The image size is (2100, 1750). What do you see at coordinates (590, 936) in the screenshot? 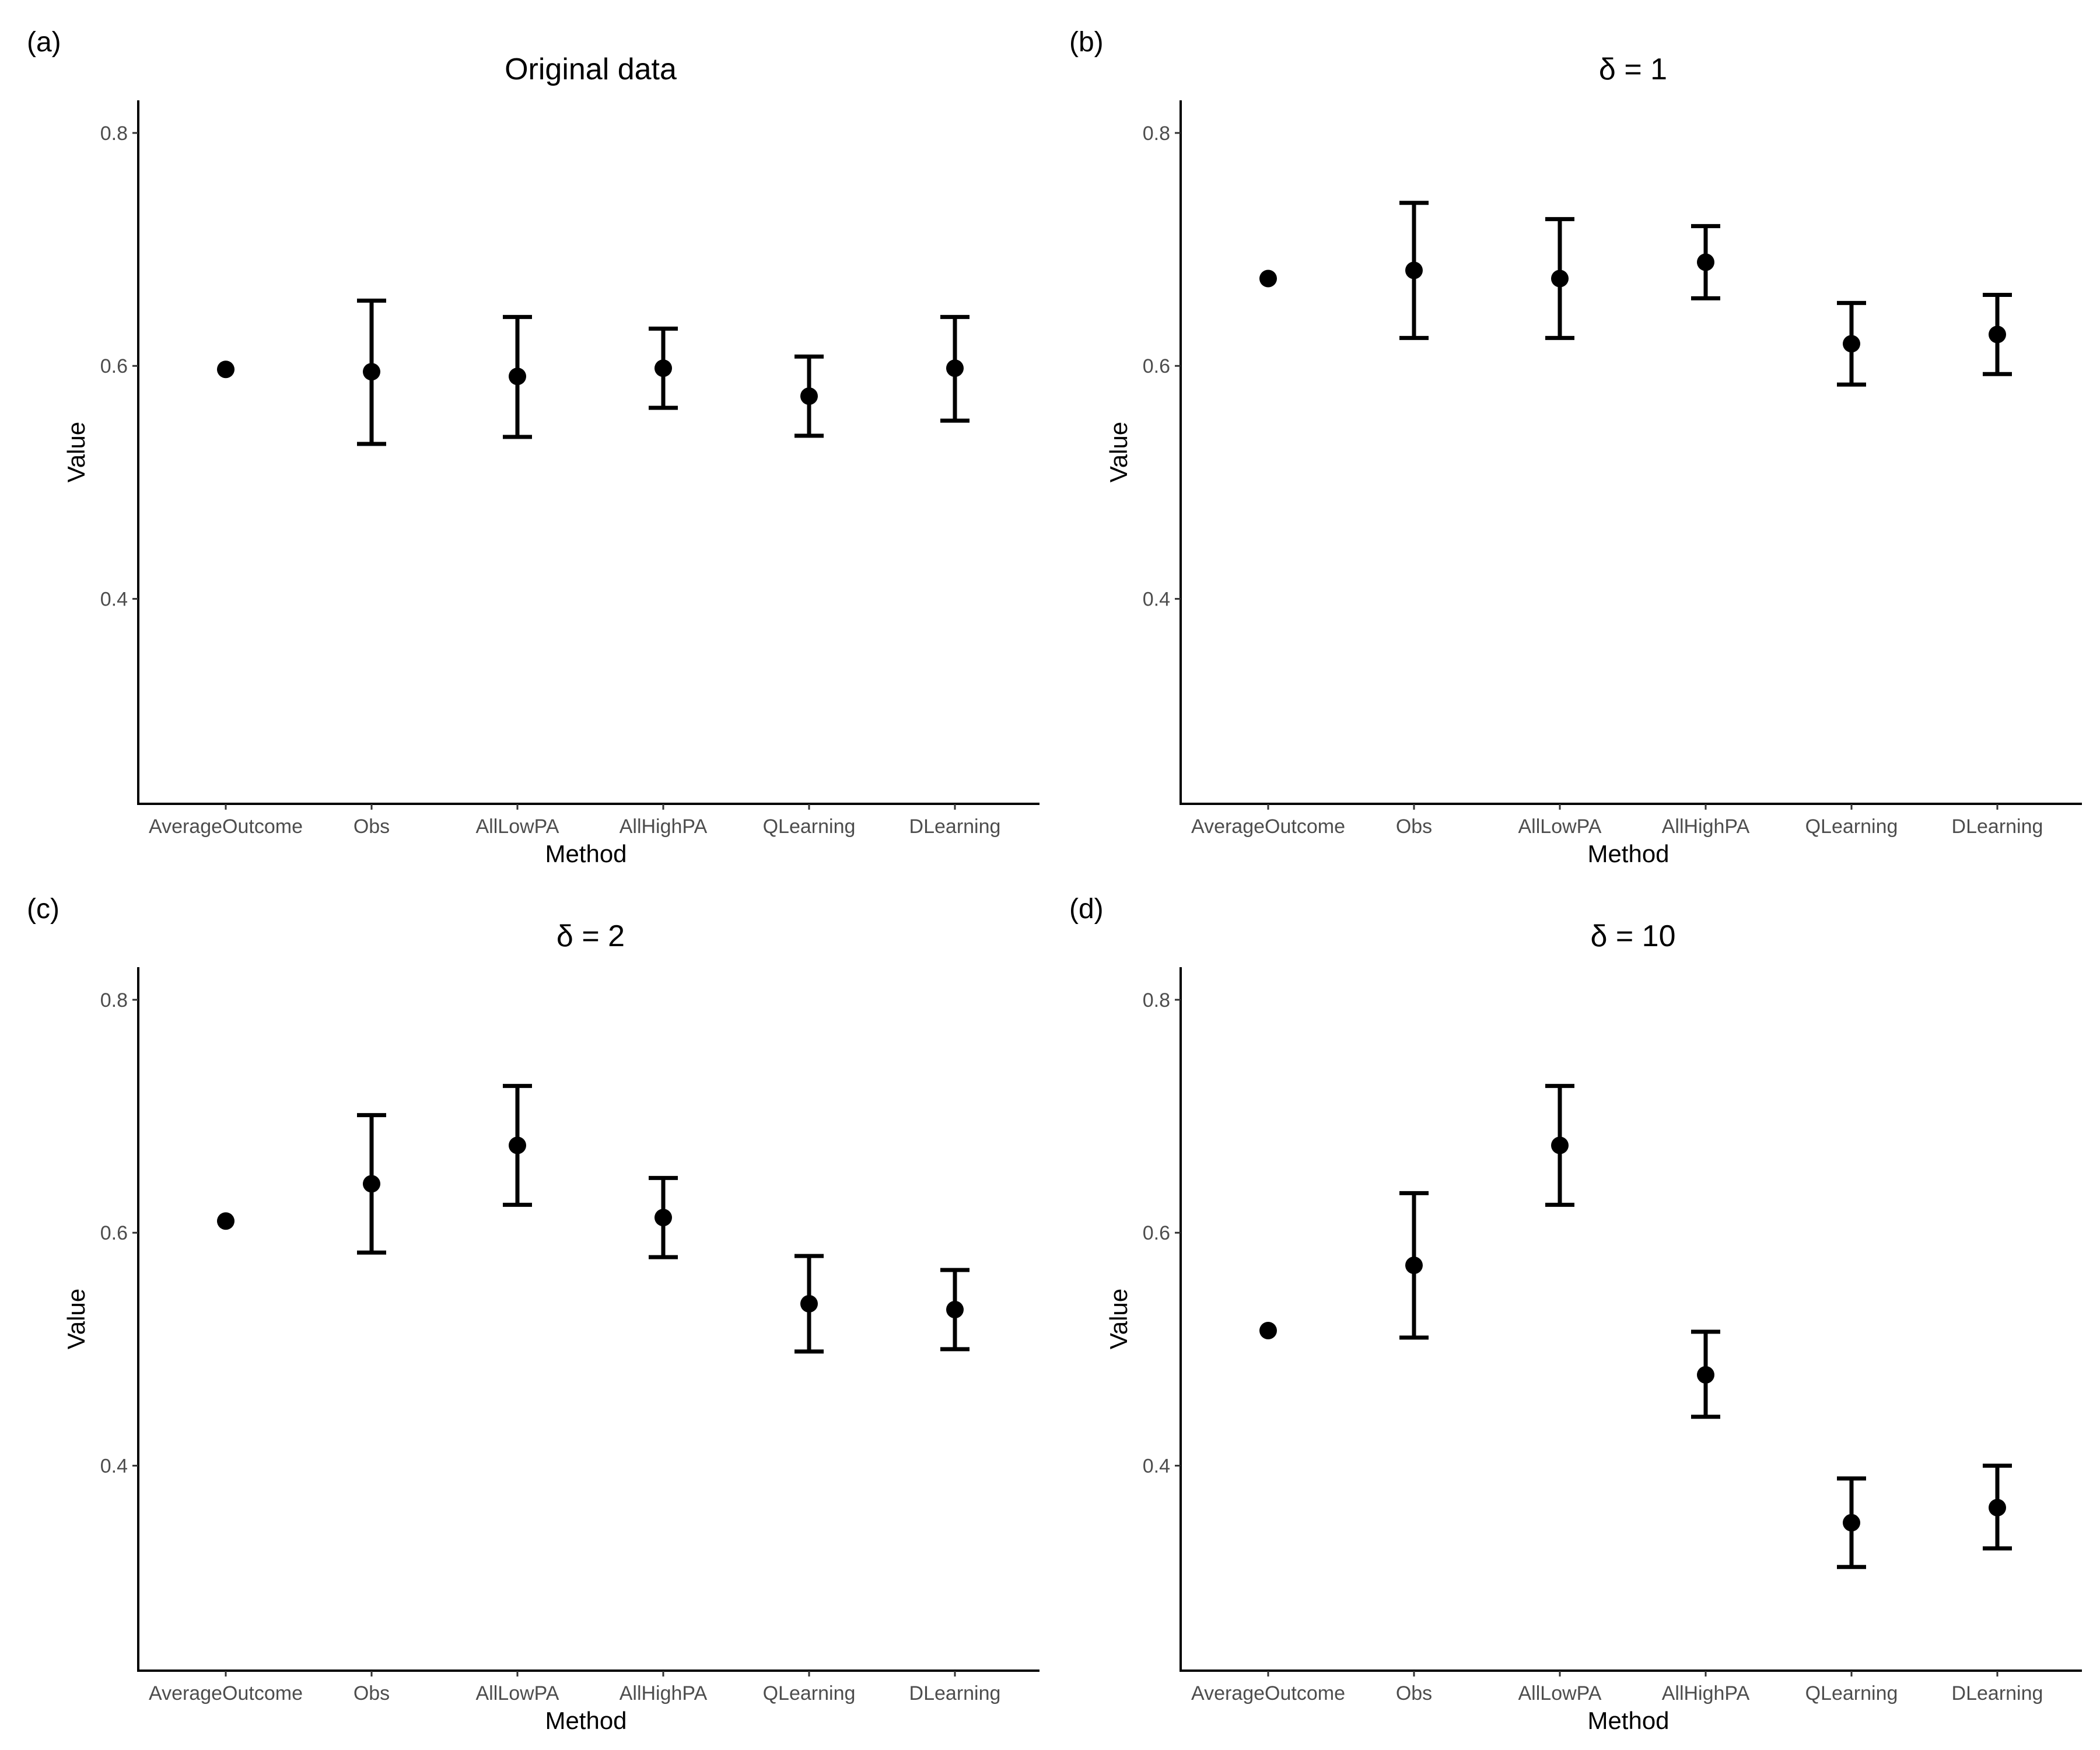
I see `chart-title: δ = 2` at bounding box center [590, 936].